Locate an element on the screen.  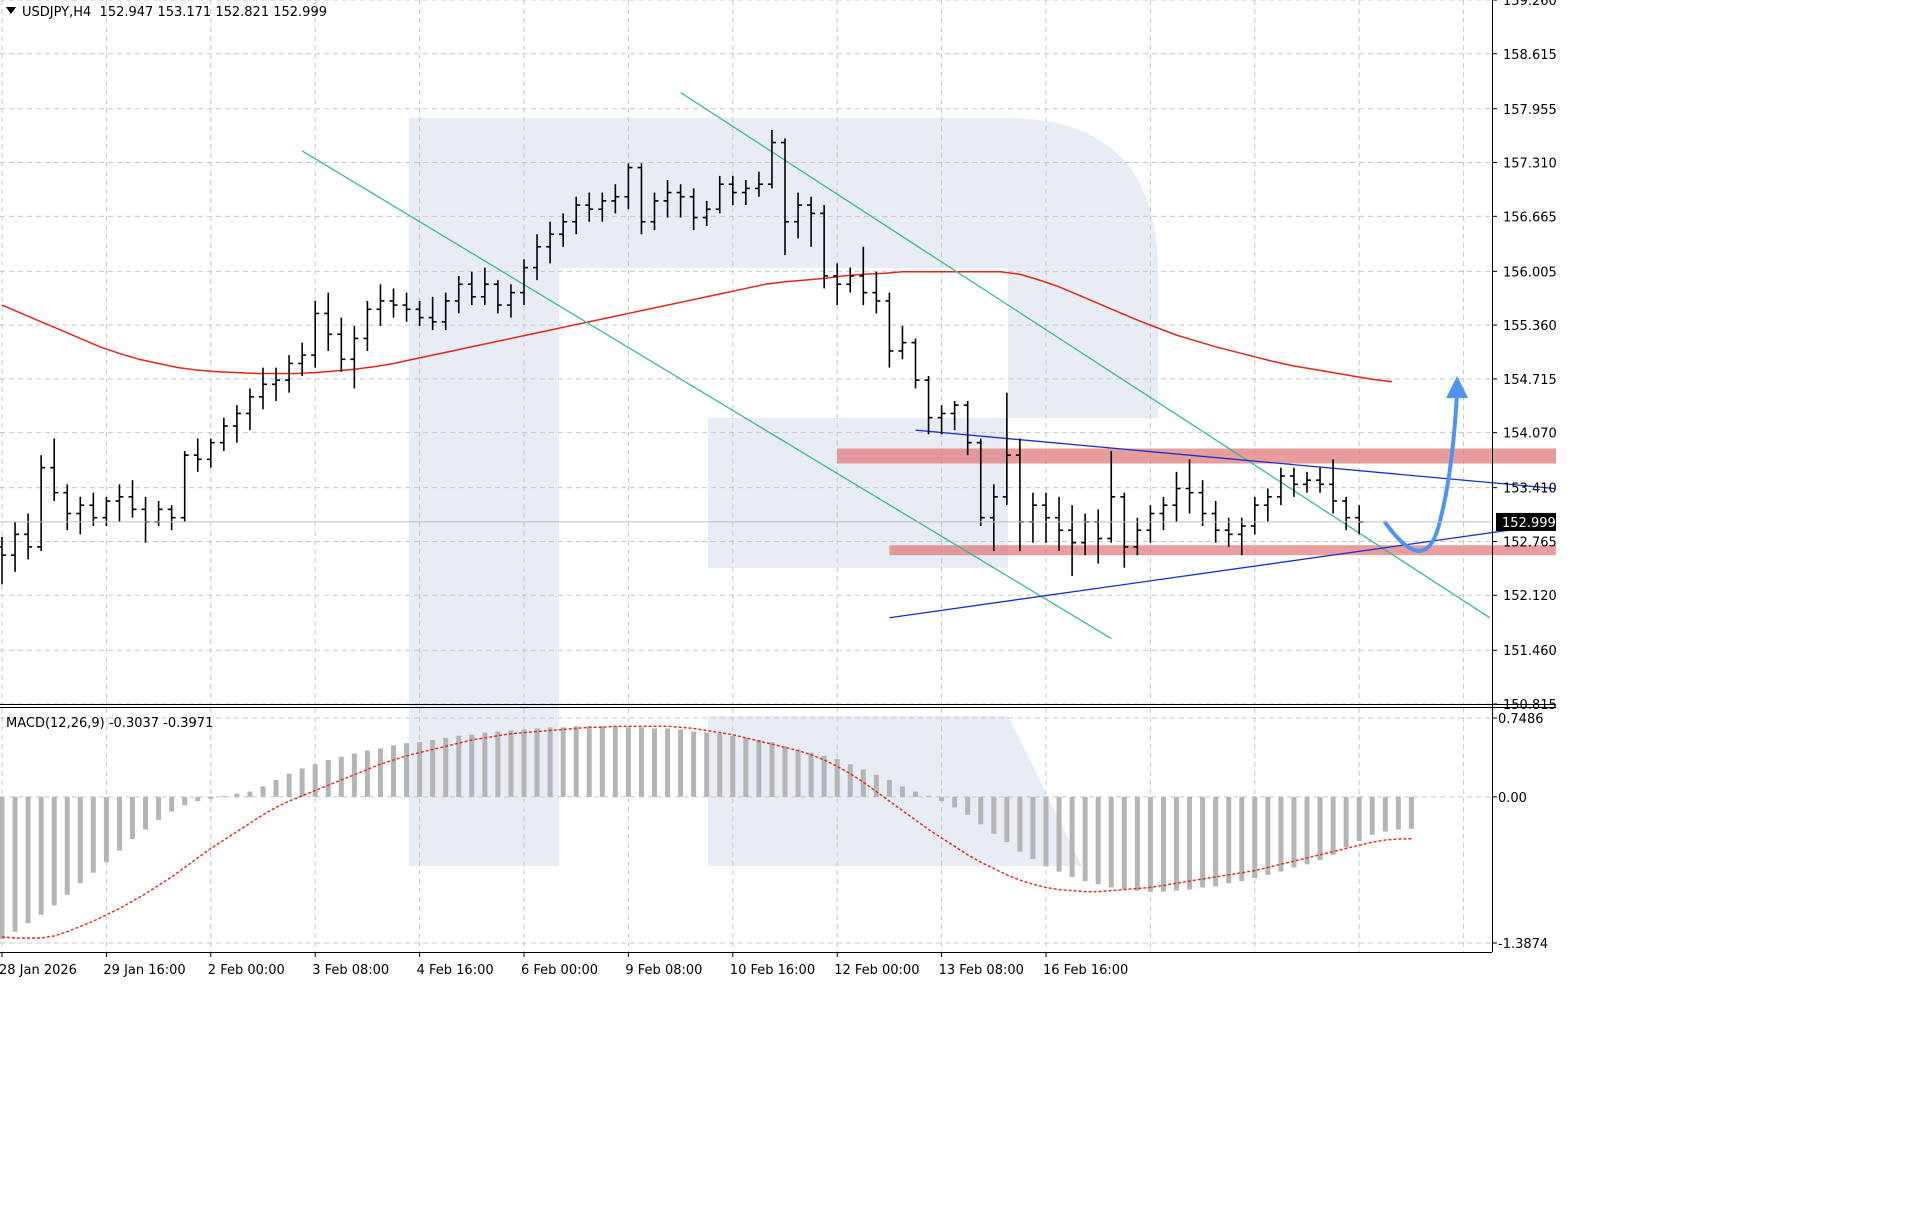
support-zone is located at coordinates (1242, 550).